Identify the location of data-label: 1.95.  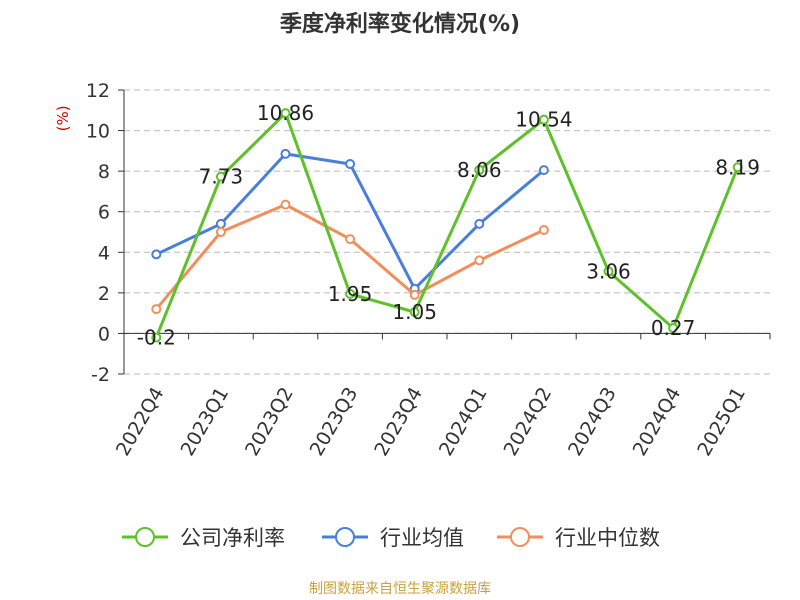
(350, 294).